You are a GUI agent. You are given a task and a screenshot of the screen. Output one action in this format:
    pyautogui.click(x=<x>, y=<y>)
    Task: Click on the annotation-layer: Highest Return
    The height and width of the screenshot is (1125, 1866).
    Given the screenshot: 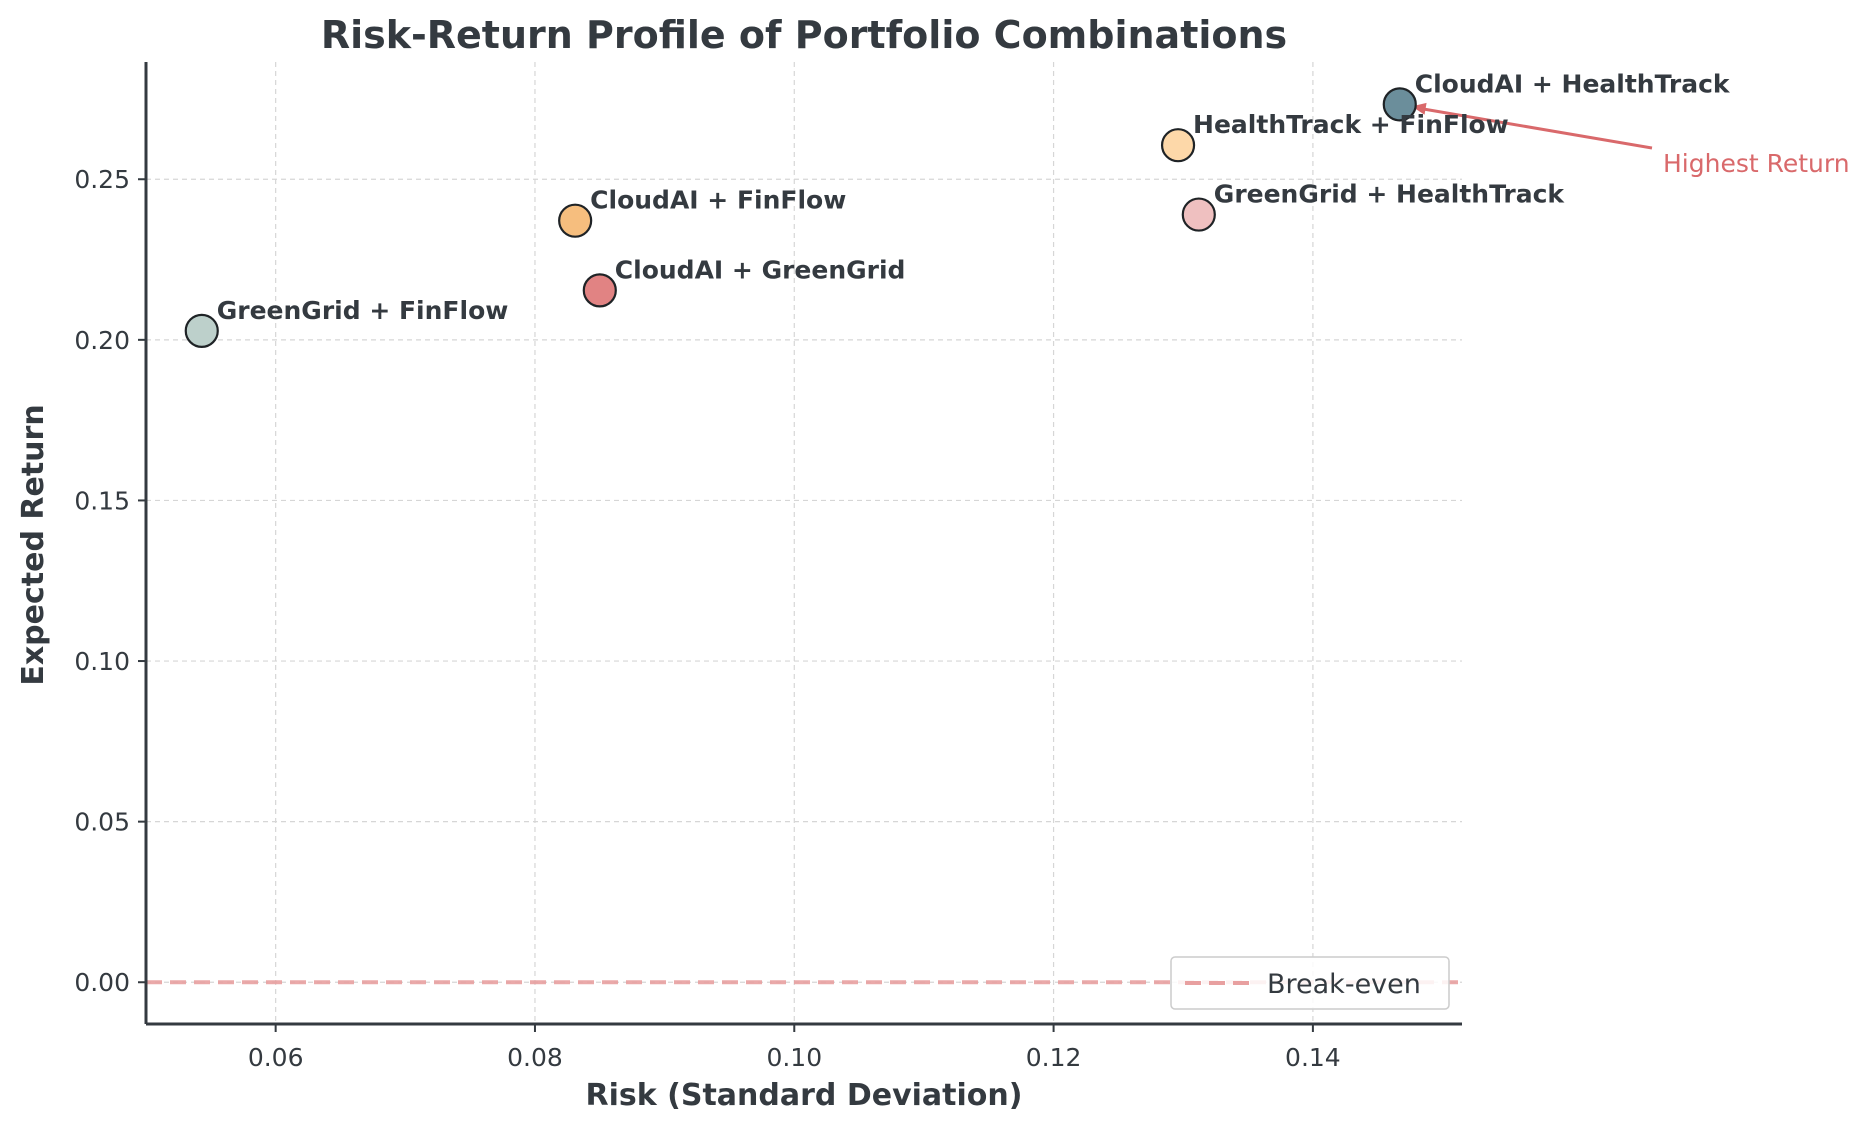 What is the action you would take?
    pyautogui.click(x=1630, y=140)
    